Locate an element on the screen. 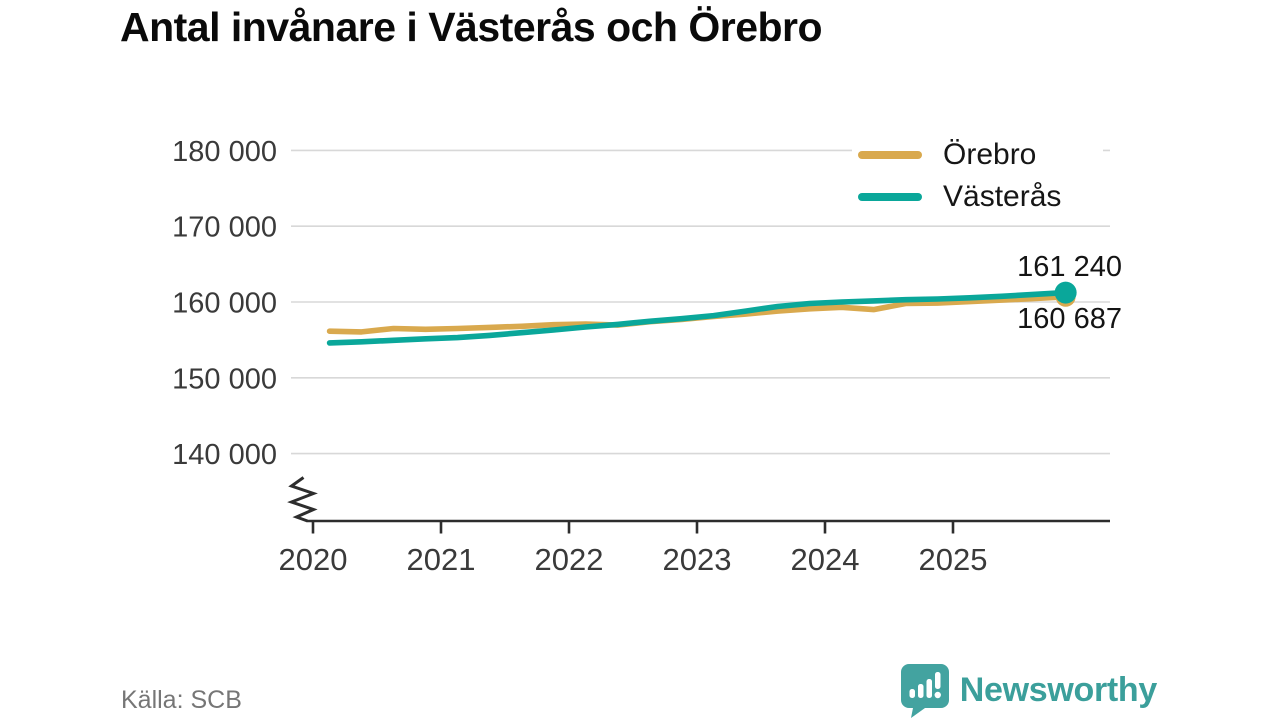 This screenshot has width=1280, height=720. x-tick-label: 2021 is located at coordinates (441, 559).